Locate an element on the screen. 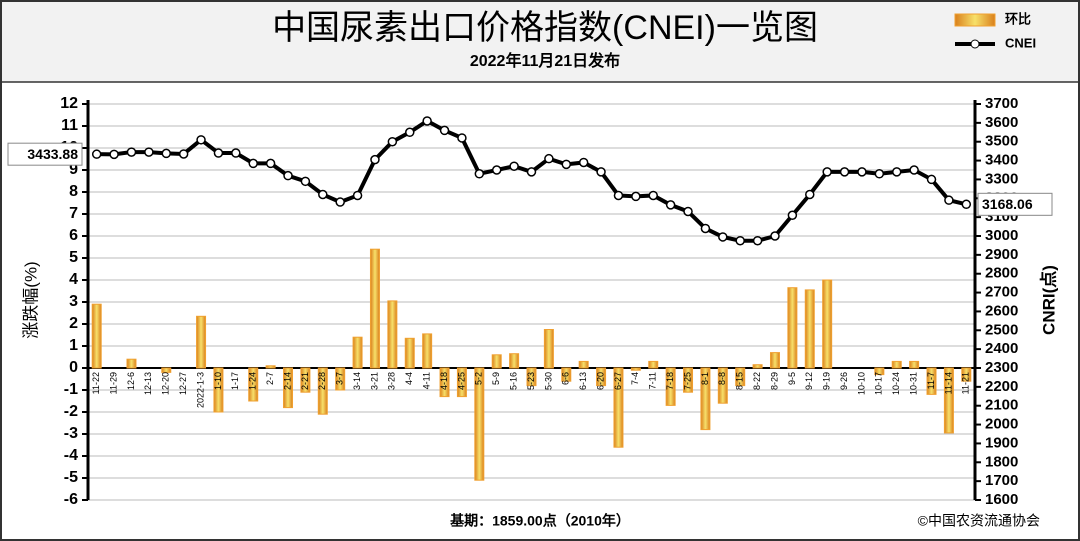 This screenshot has height=541, width=1080. x-tick-label: 9-12 is located at coordinates (809, 381).